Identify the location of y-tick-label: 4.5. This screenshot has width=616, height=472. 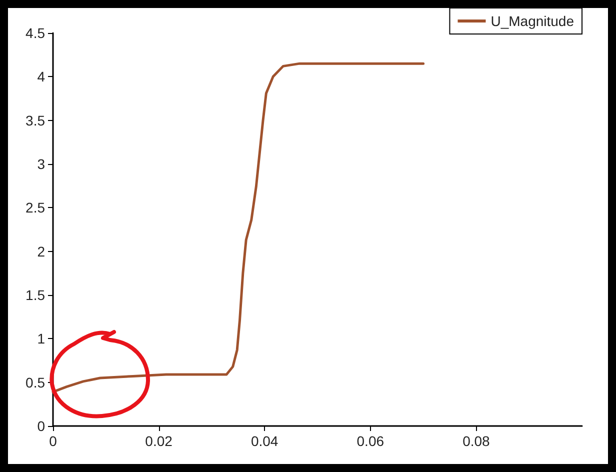
(36, 33).